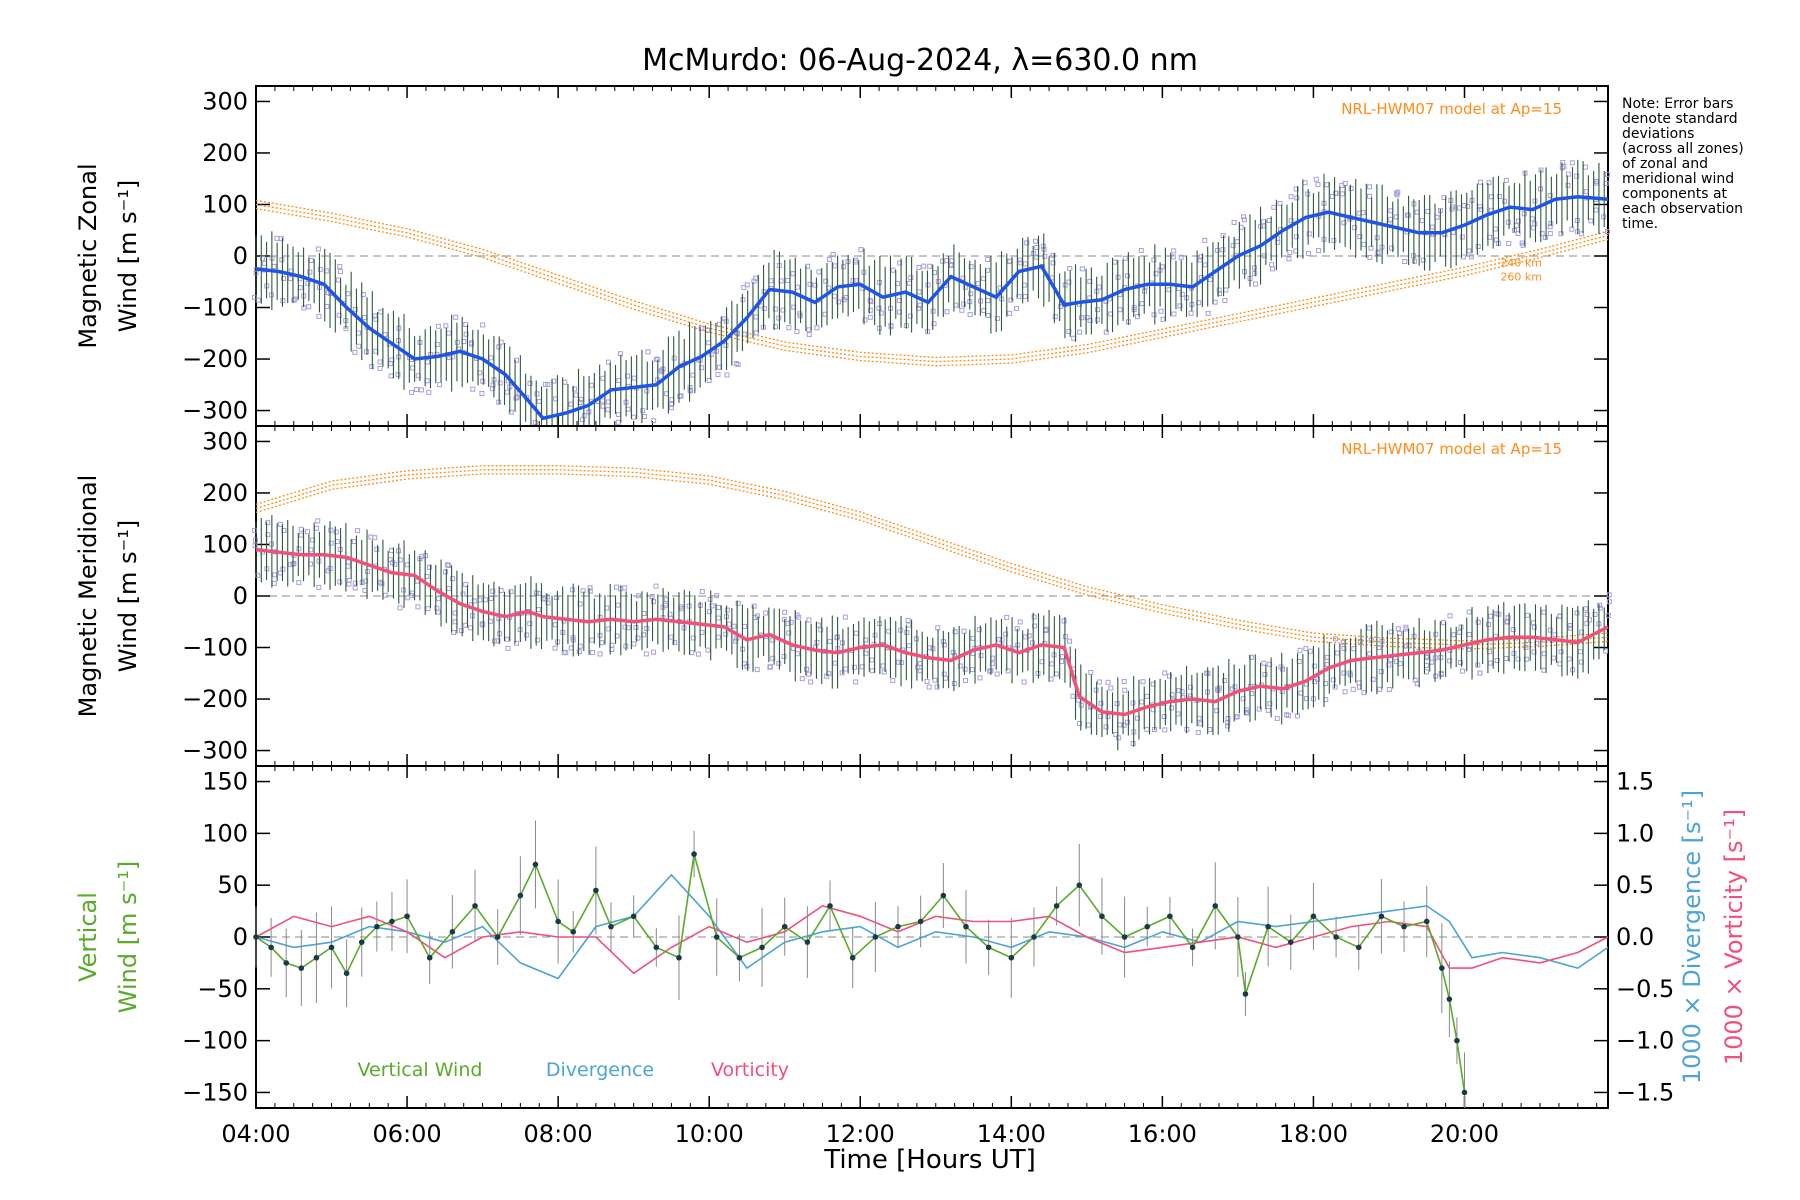 The image size is (1800, 1200). What do you see at coordinates (215, 359) in the screenshot?
I see `y-tick-label: −200` at bounding box center [215, 359].